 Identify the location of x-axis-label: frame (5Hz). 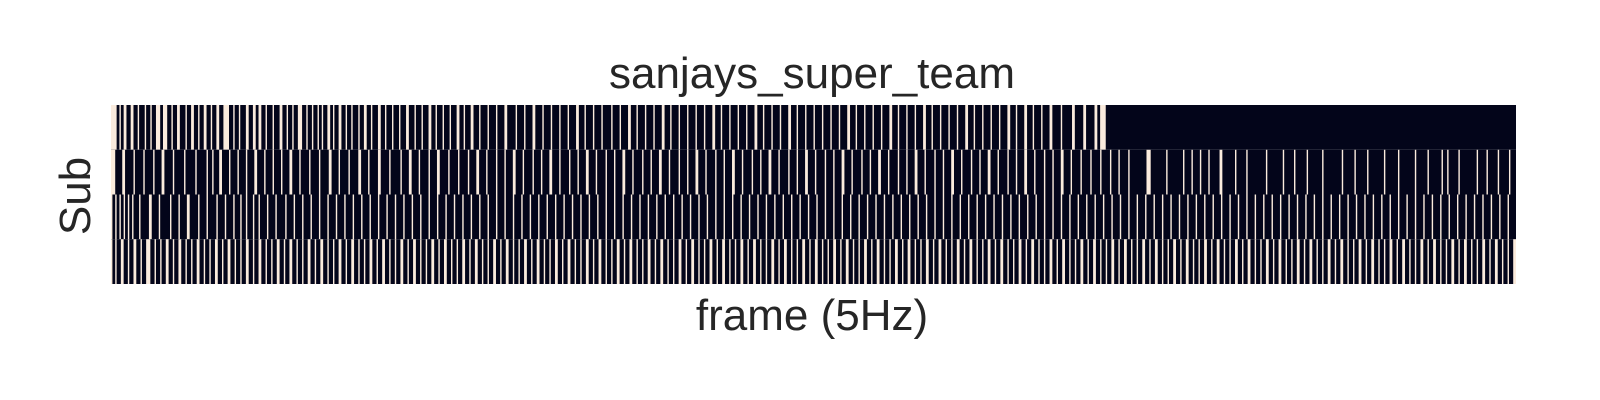
(812, 315).